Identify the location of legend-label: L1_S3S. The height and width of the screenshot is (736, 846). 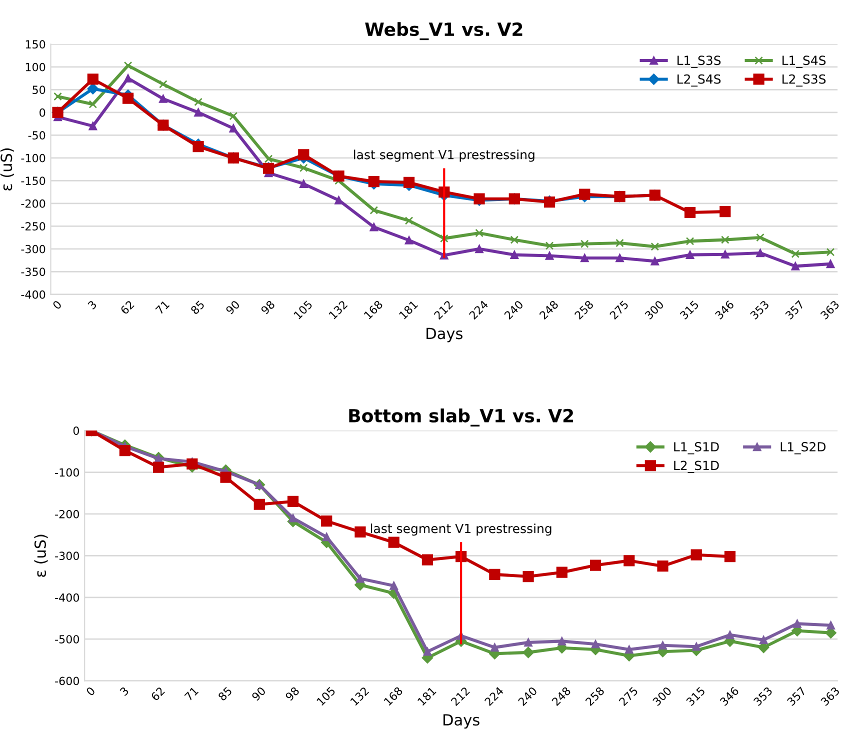
(699, 62).